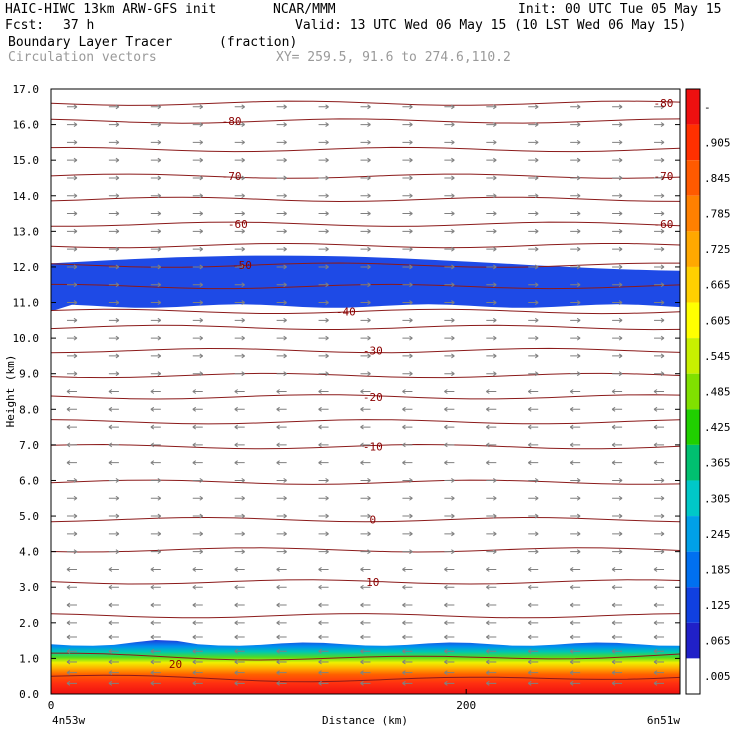  I want to click on colorbar-label: .725, so click(717, 249).